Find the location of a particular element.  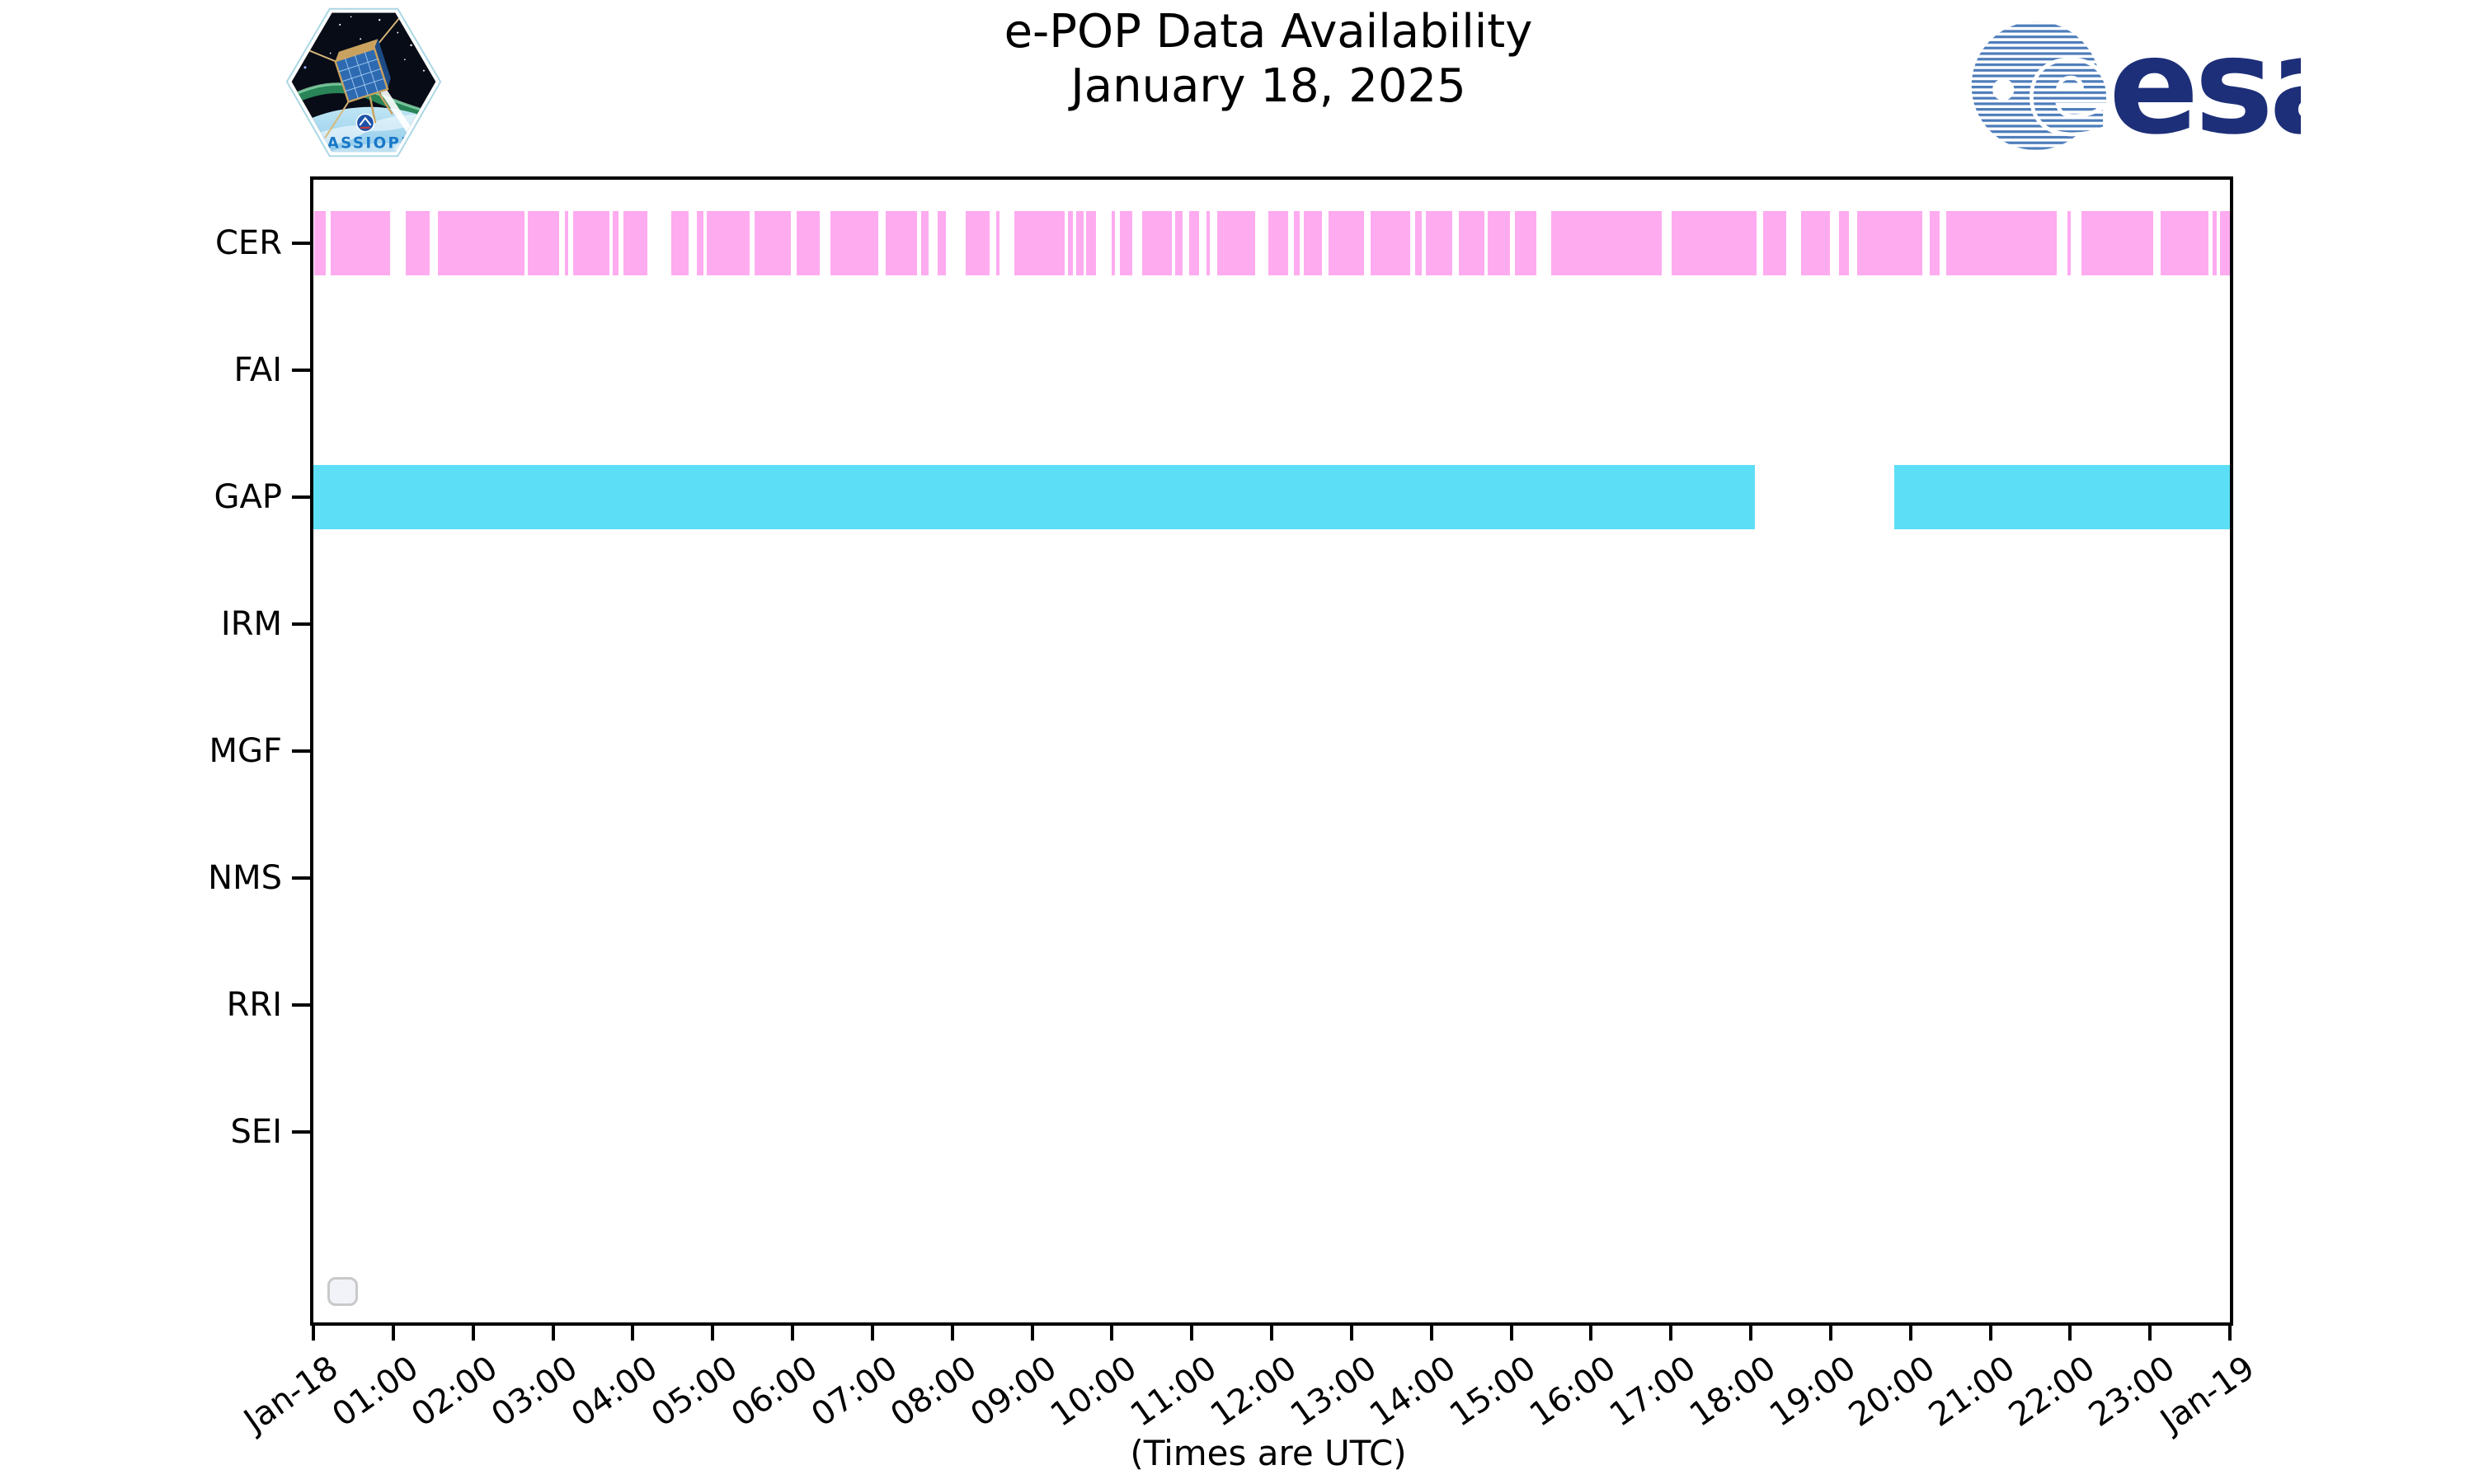

y-tick-gap is located at coordinates (301, 497).